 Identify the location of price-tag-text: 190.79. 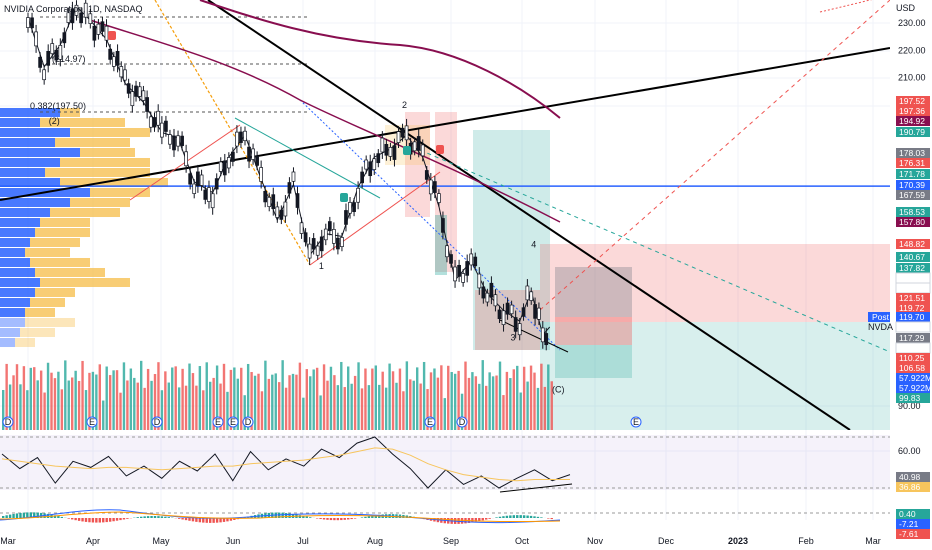
(912, 132).